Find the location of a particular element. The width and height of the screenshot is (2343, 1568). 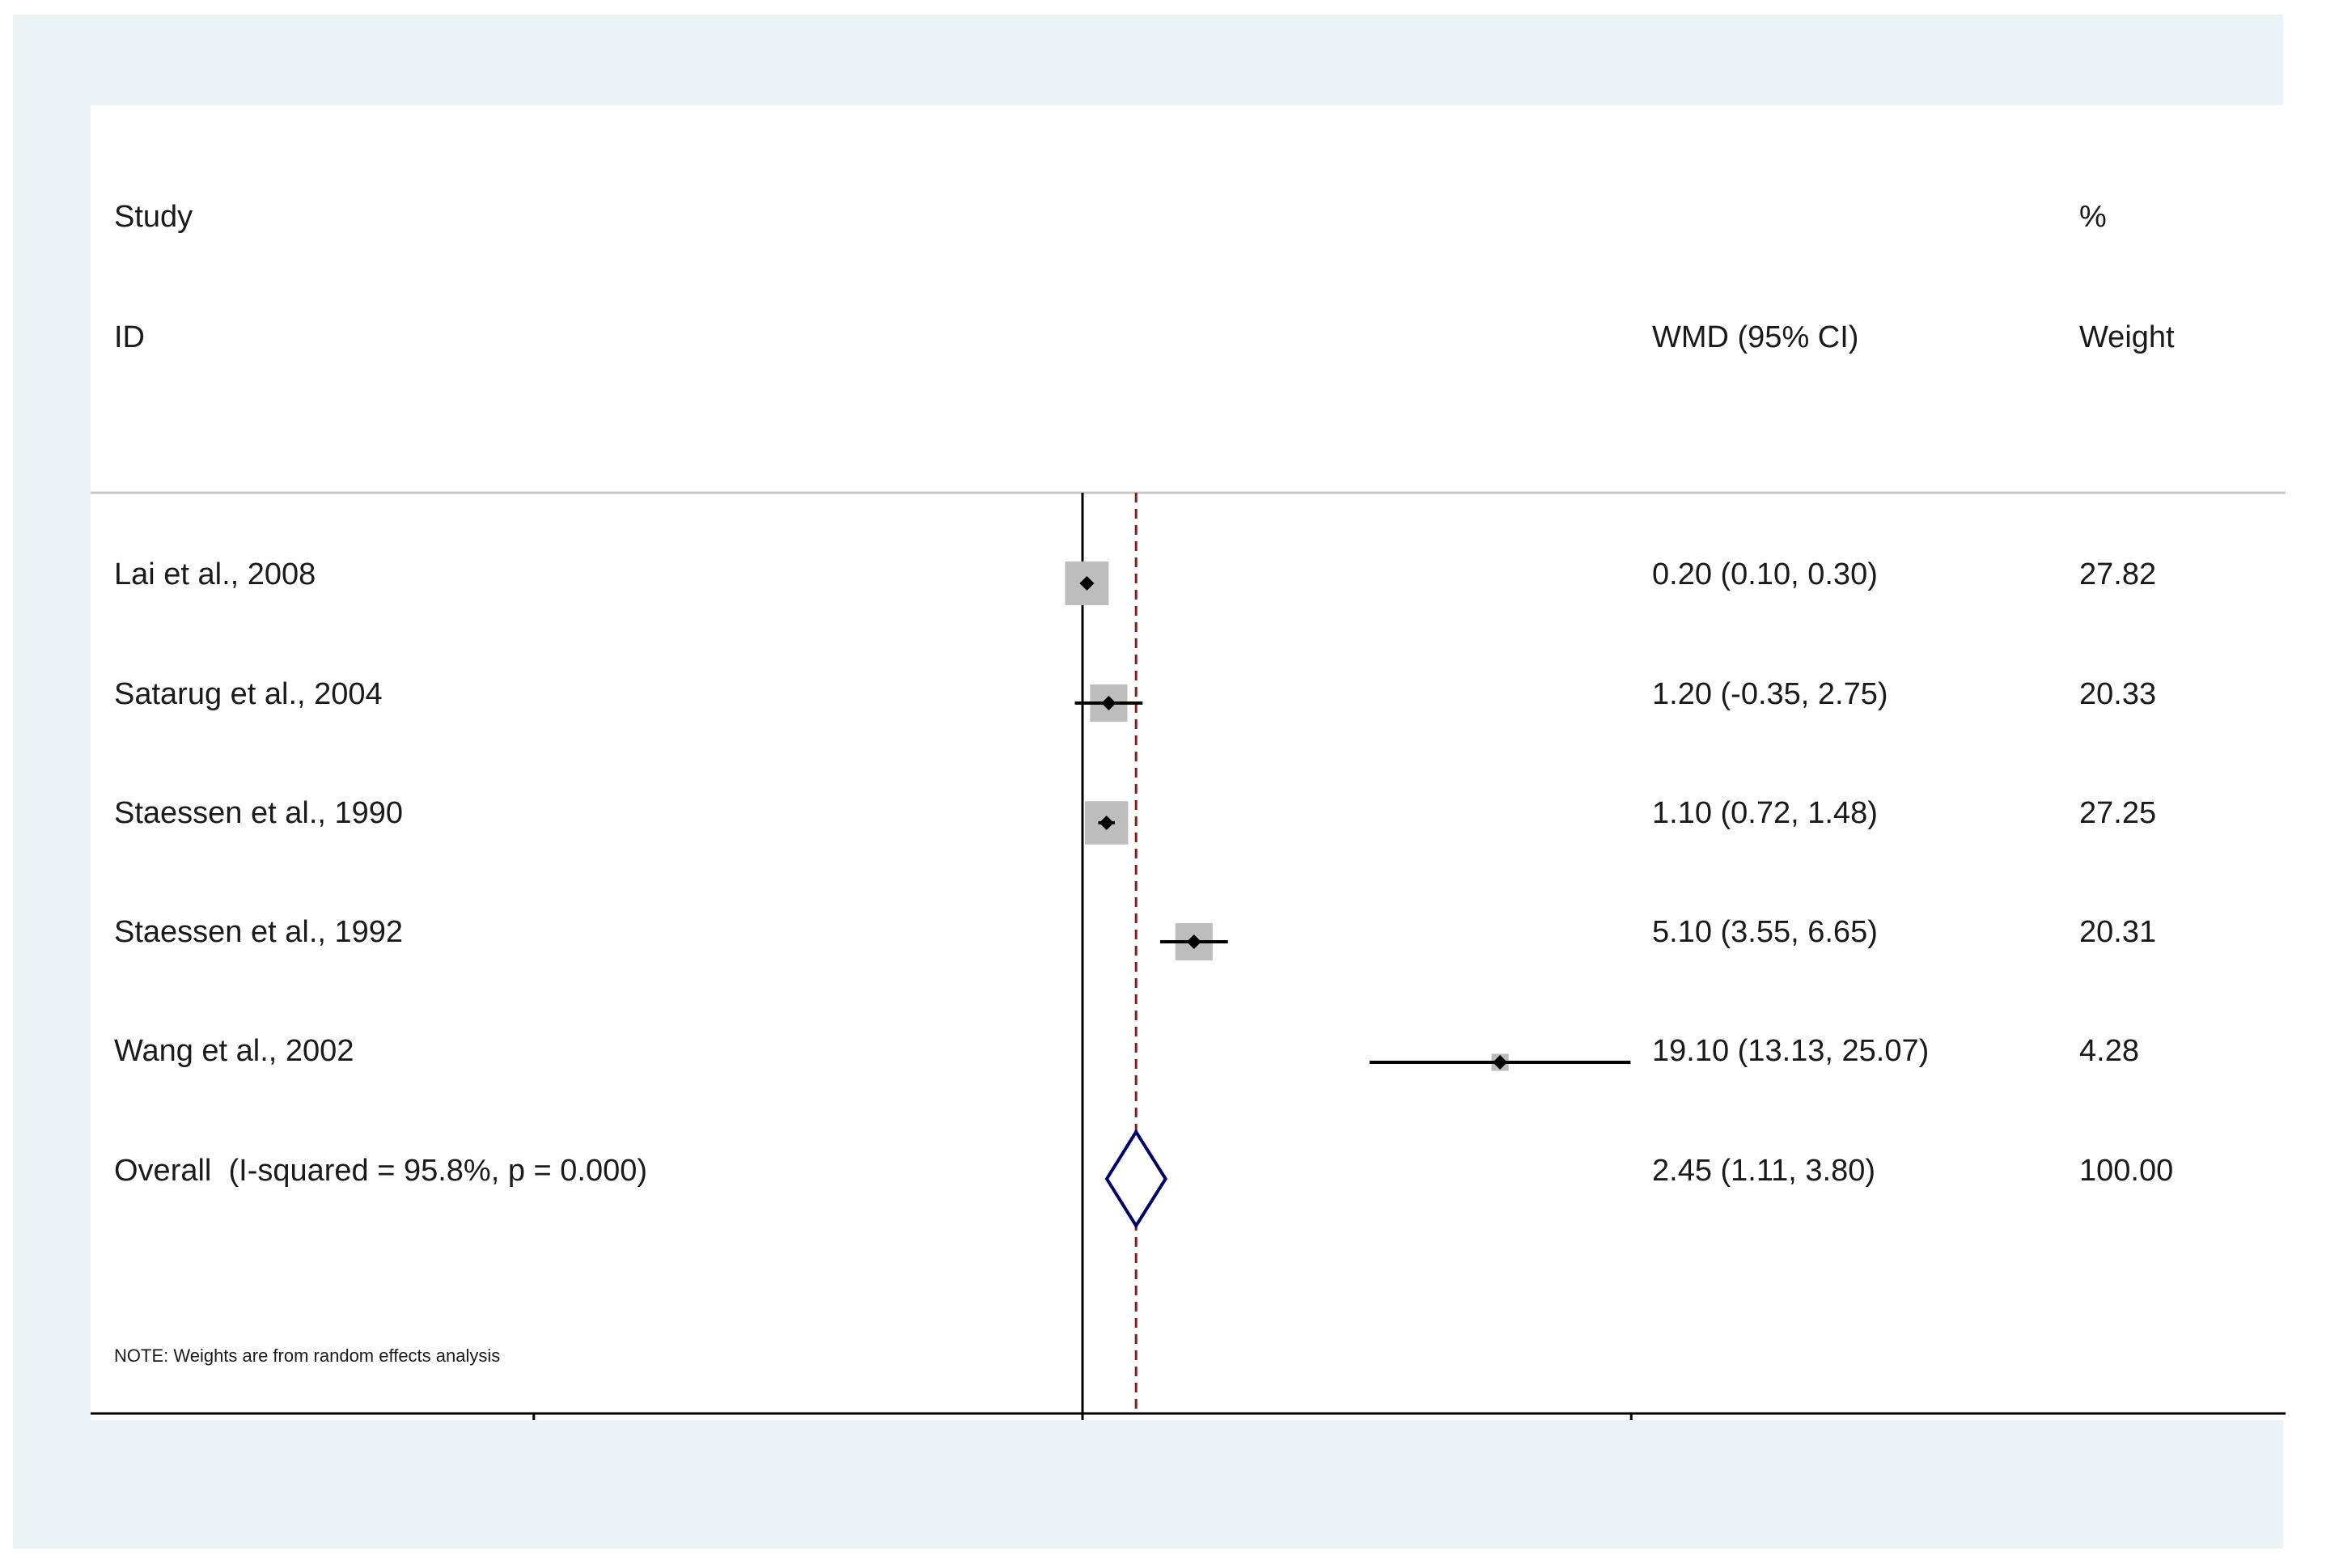

study-label: Staessen et al., 1992 is located at coordinates (258, 932).